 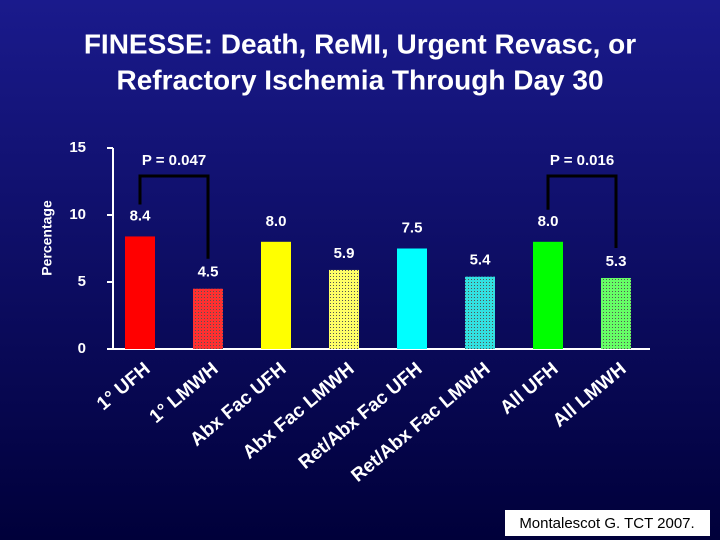 I want to click on value-label: 5.4, so click(x=481, y=260).